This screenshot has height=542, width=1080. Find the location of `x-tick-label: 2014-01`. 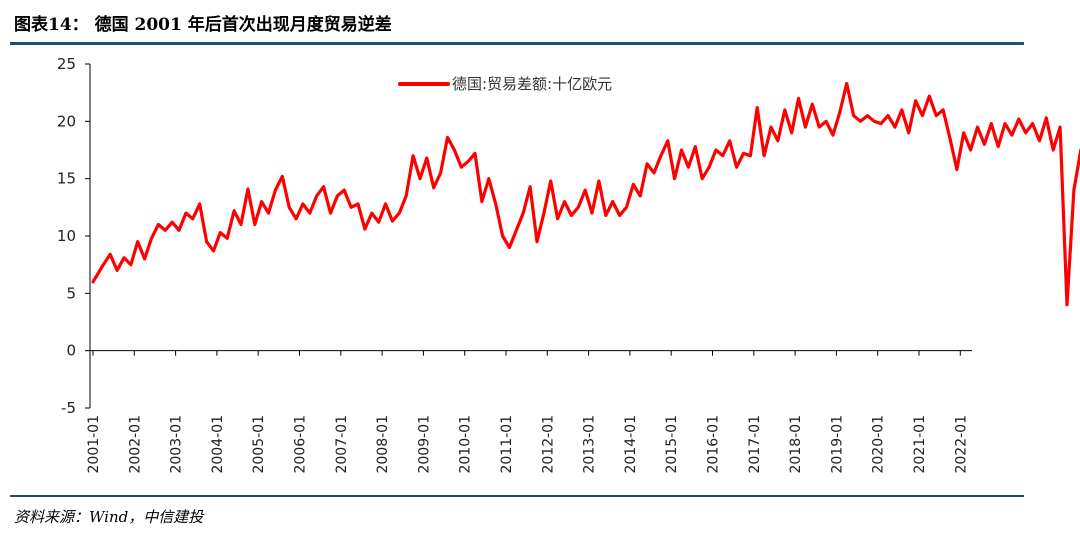

x-tick-label: 2014-01 is located at coordinates (631, 444).